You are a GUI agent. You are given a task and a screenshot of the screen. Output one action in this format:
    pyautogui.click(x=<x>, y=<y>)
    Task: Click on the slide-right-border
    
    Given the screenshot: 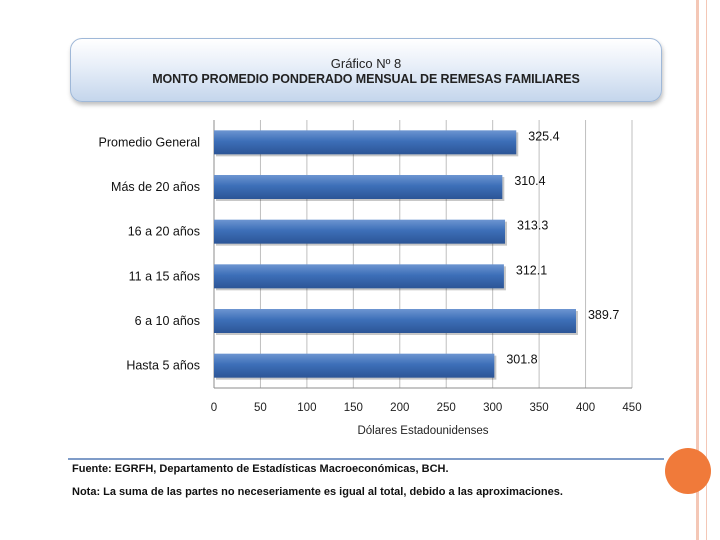 What is the action you would take?
    pyautogui.click(x=705, y=270)
    